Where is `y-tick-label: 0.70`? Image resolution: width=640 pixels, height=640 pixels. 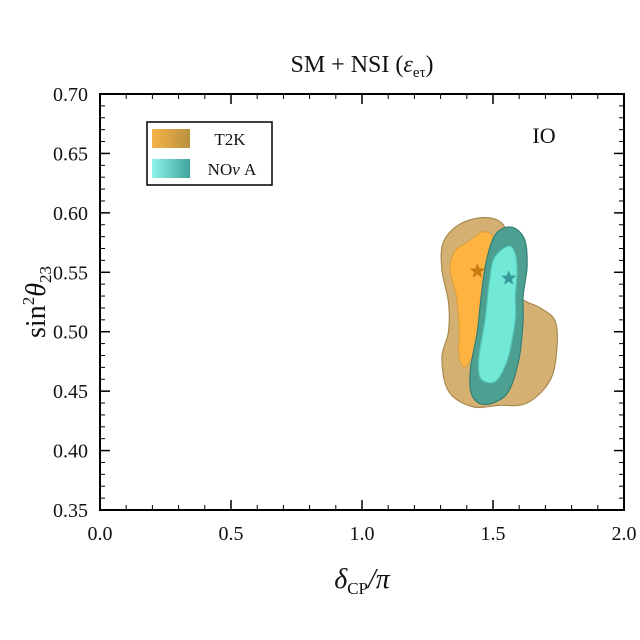
y-tick-label: 0.70 is located at coordinates (70, 95).